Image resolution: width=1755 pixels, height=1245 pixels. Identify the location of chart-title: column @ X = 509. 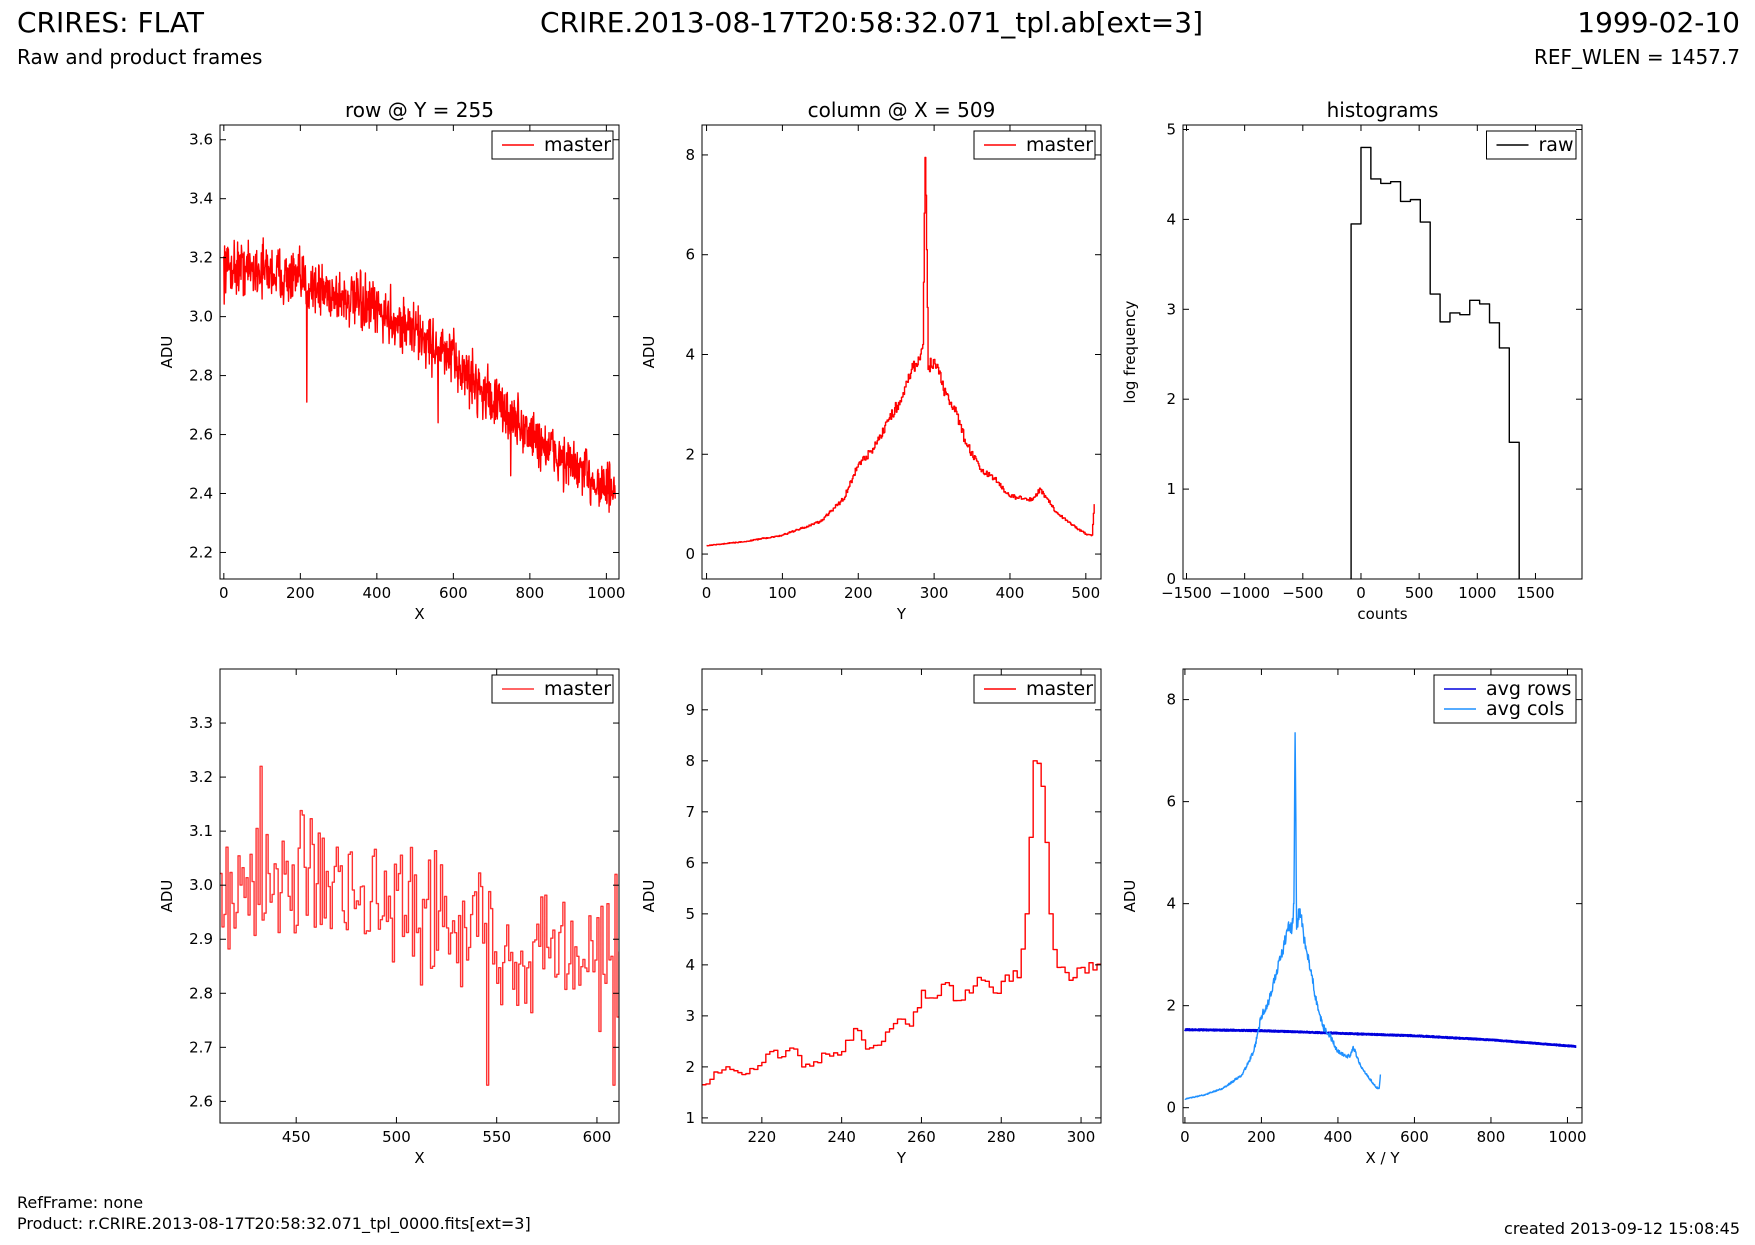
(902, 110).